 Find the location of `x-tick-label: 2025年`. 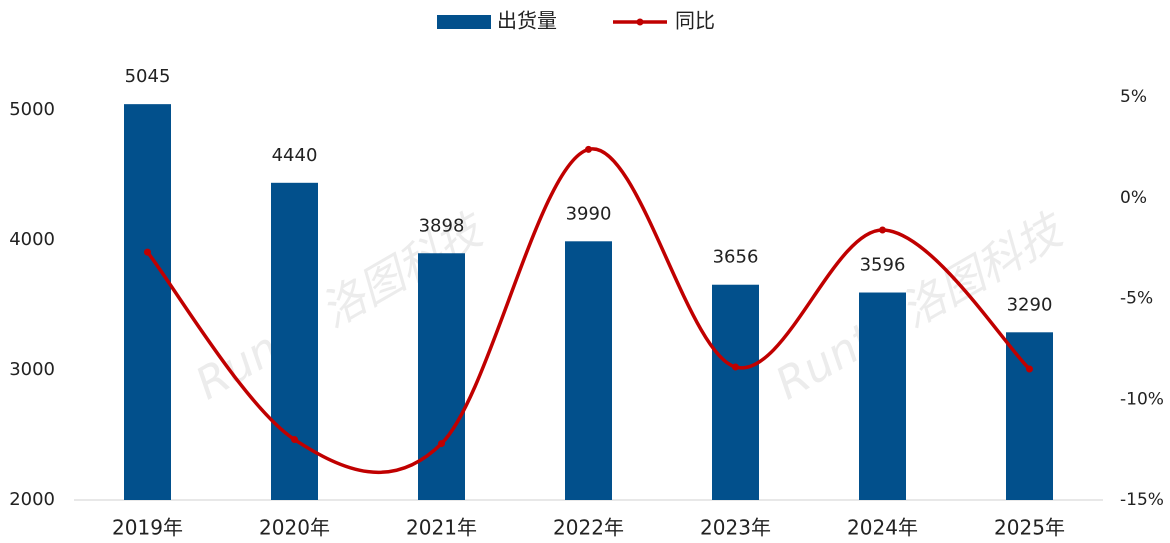

x-tick-label: 2025年 is located at coordinates (1029, 528).